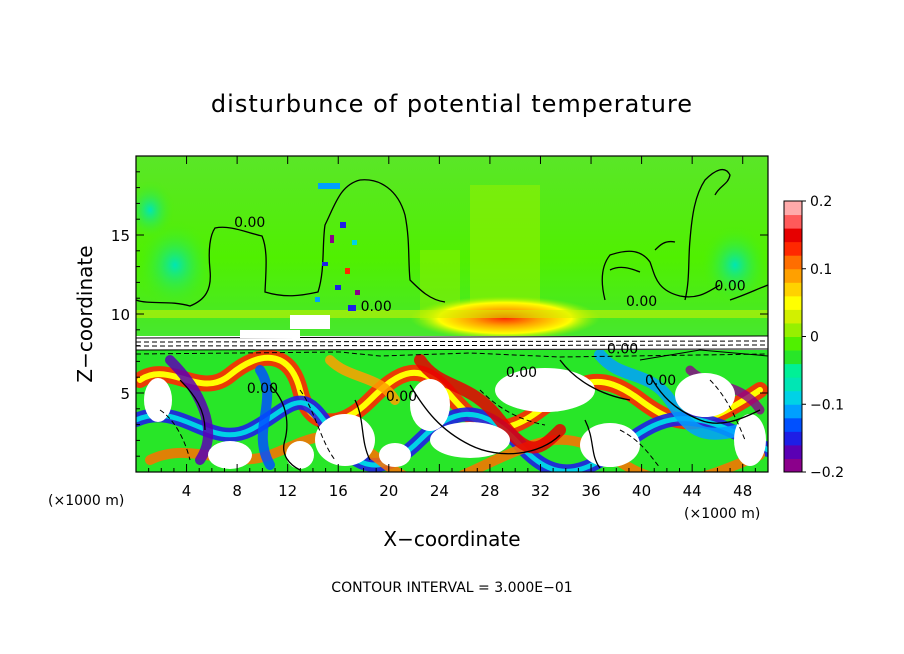  Describe the element at coordinates (452, 348) in the screenshot. I see `boundary-contours` at that location.